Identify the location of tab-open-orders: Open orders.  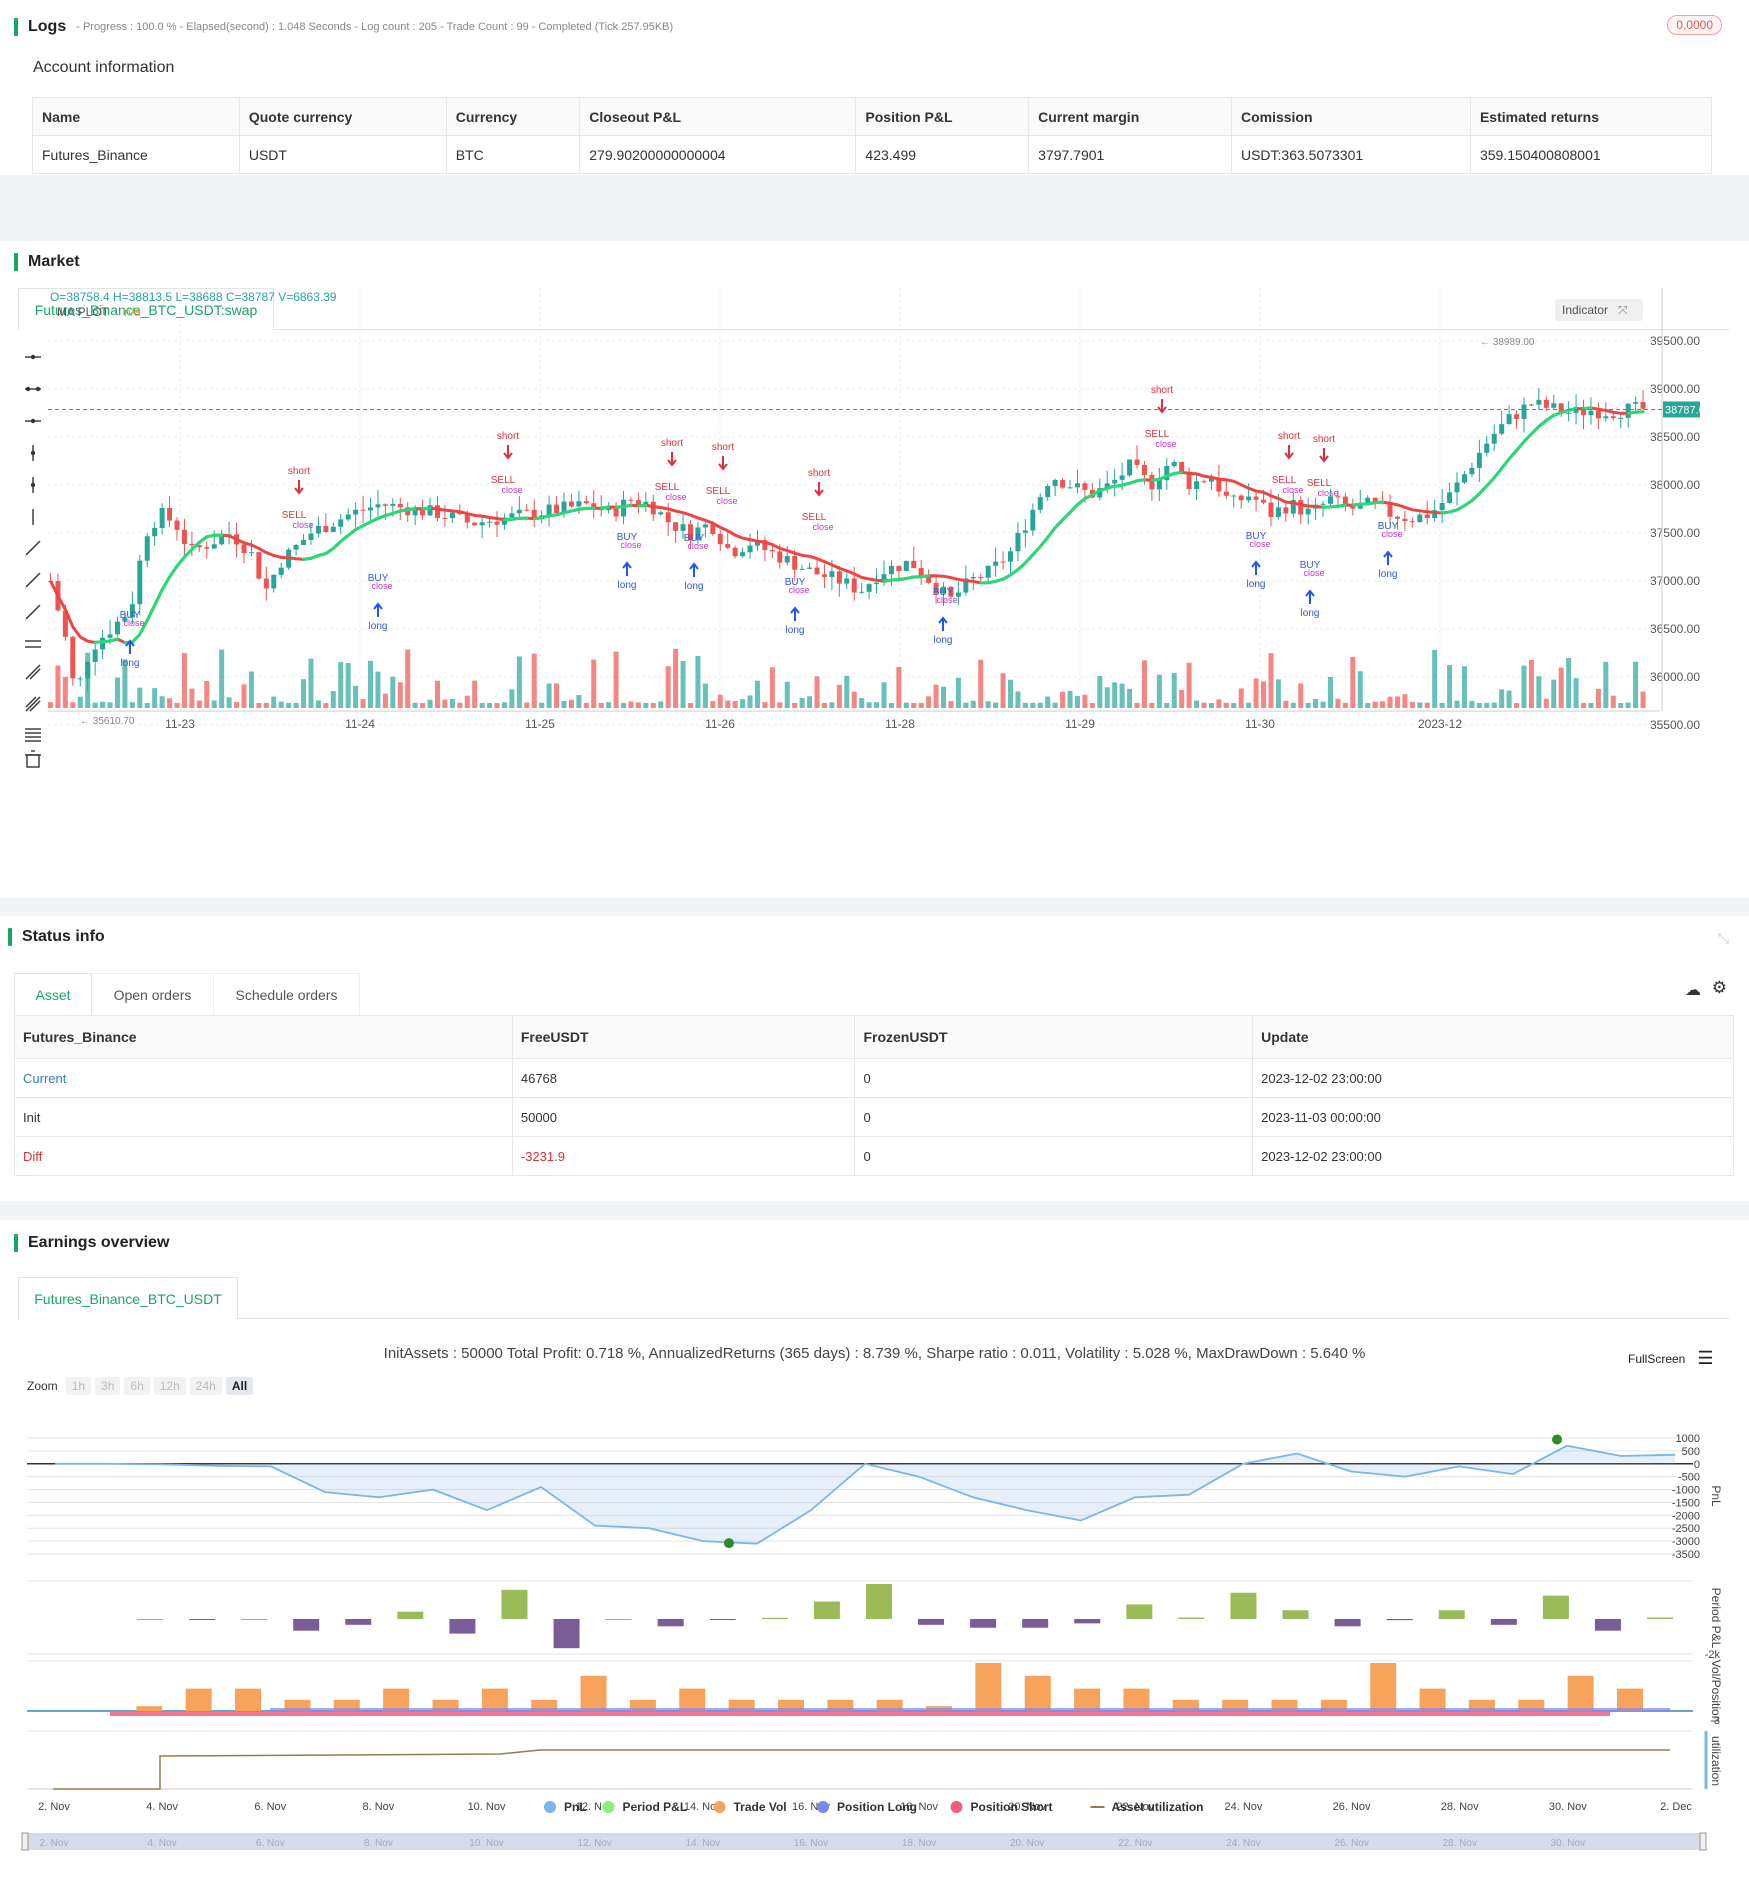
(153, 994).